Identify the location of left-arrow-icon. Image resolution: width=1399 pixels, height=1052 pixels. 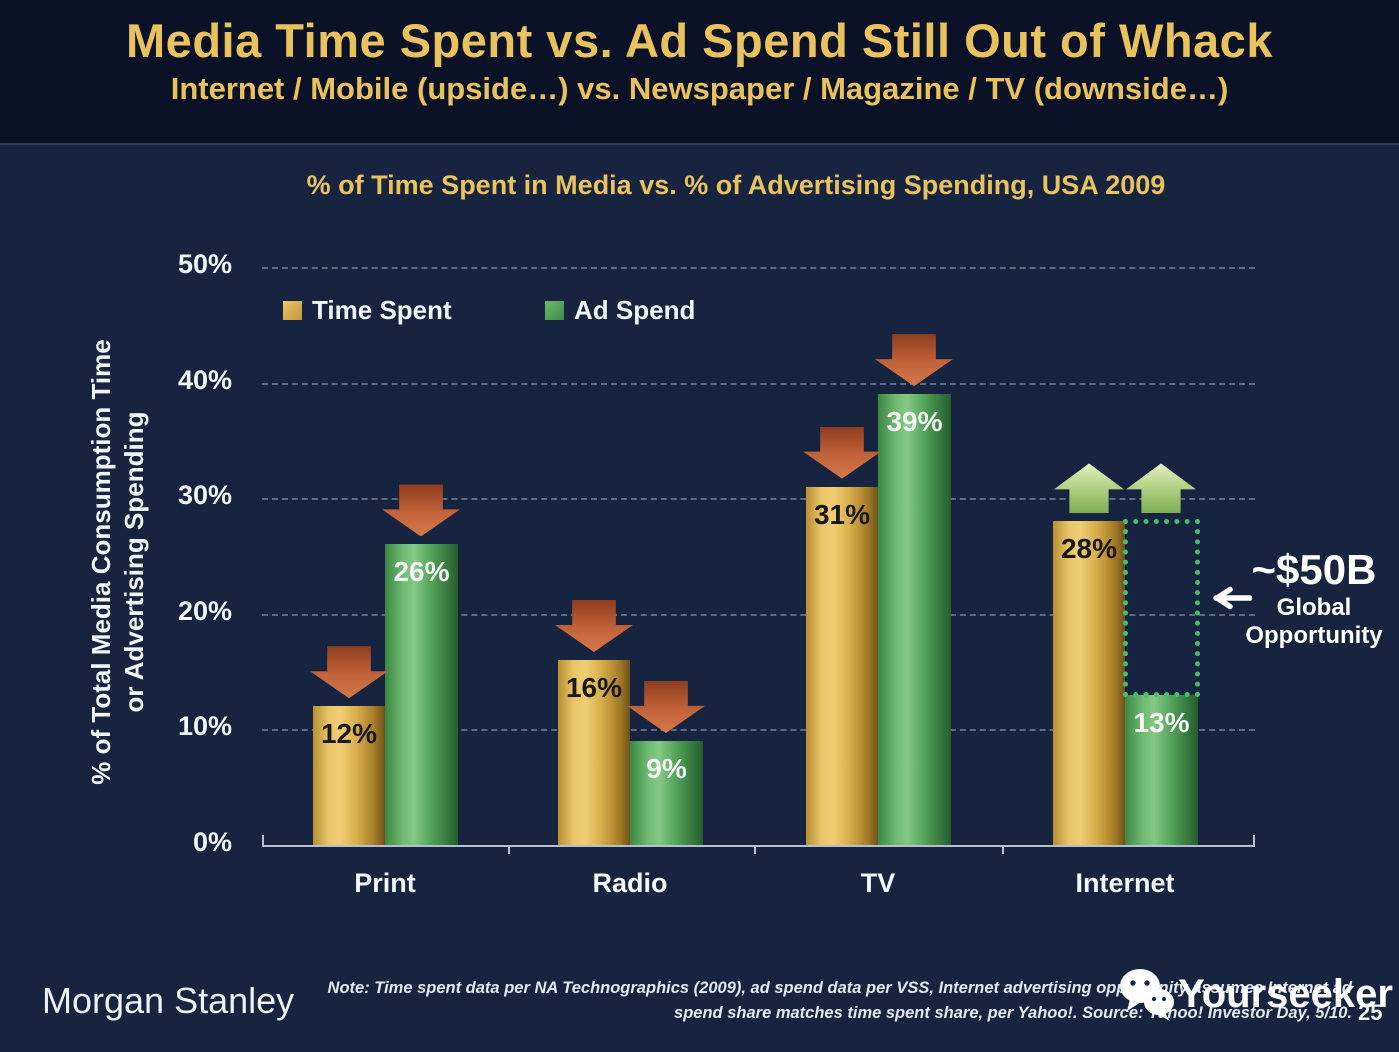
(1232, 598).